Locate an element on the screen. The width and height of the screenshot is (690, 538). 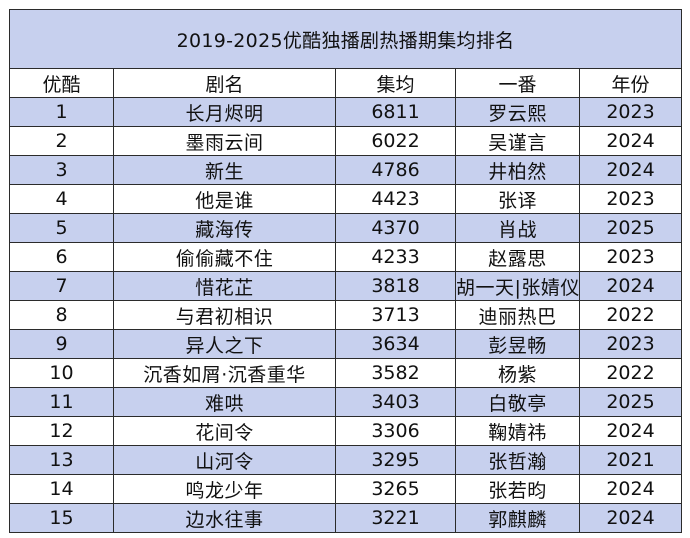
episodes-cell: 3634 is located at coordinates (395, 344).